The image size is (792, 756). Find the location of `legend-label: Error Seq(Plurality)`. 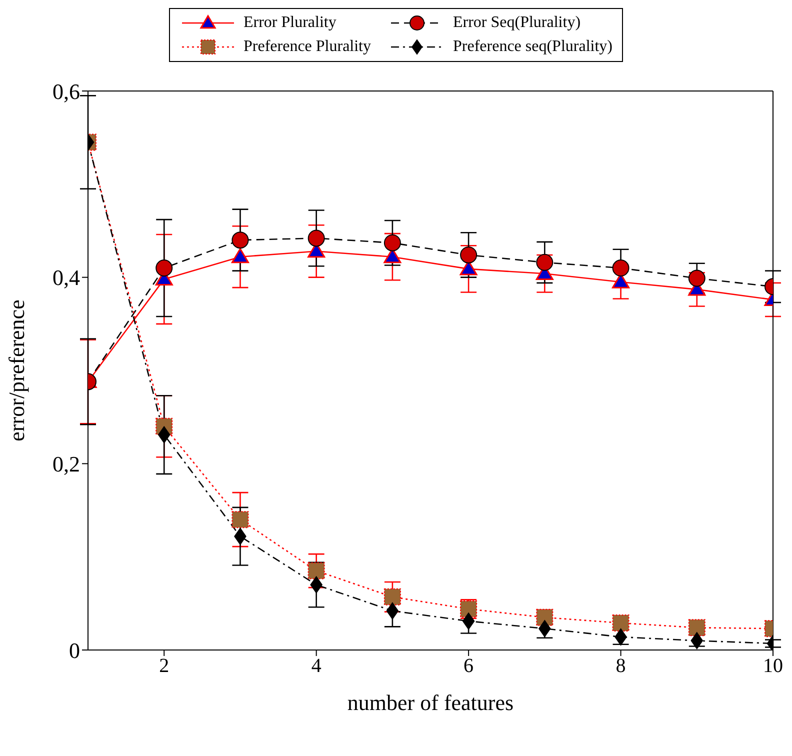

legend-label: Error Seq(Plurality) is located at coordinates (517, 23).